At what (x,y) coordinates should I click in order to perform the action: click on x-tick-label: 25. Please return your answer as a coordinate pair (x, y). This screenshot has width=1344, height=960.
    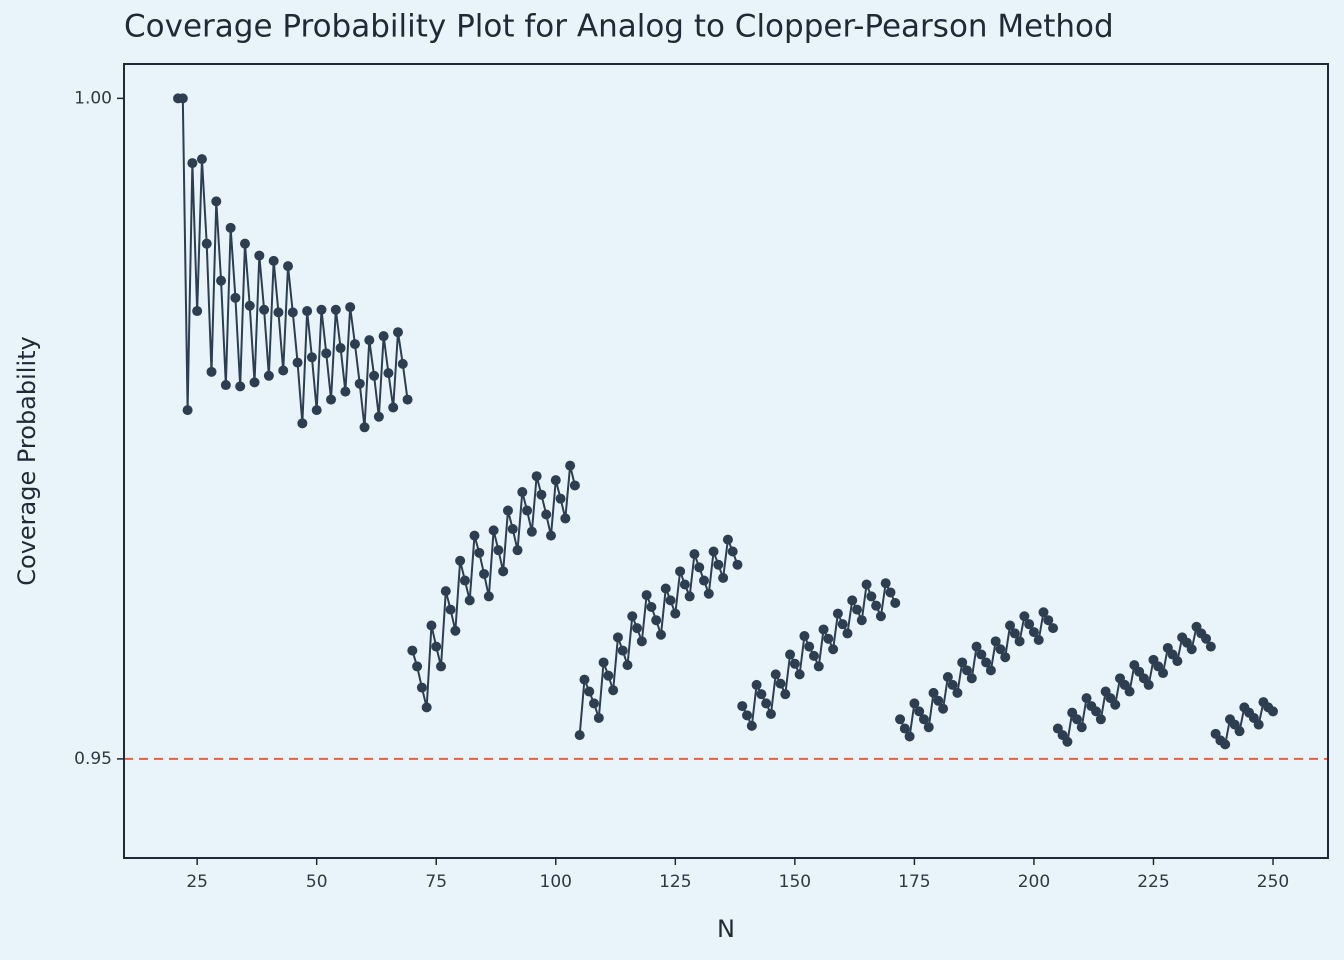
    Looking at the image, I should click on (197, 882).